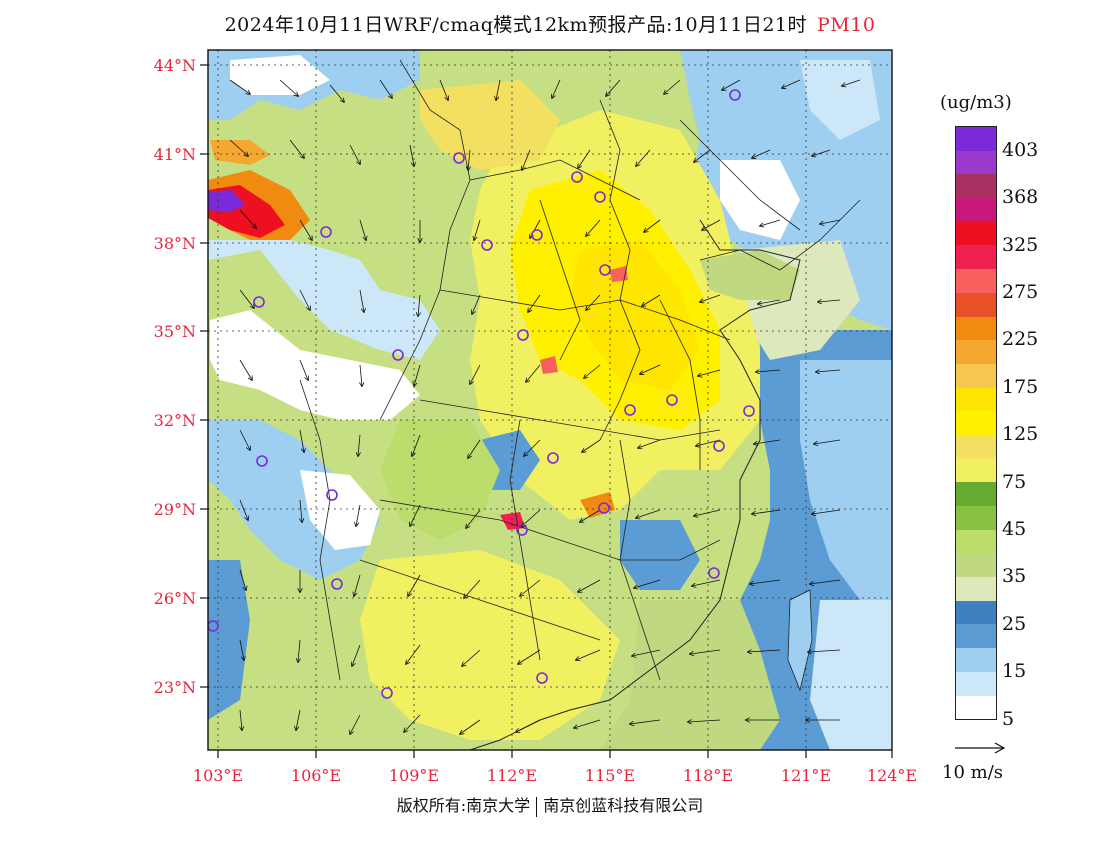  What do you see at coordinates (537, 806) in the screenshot?
I see `copyright-divider` at bounding box center [537, 806].